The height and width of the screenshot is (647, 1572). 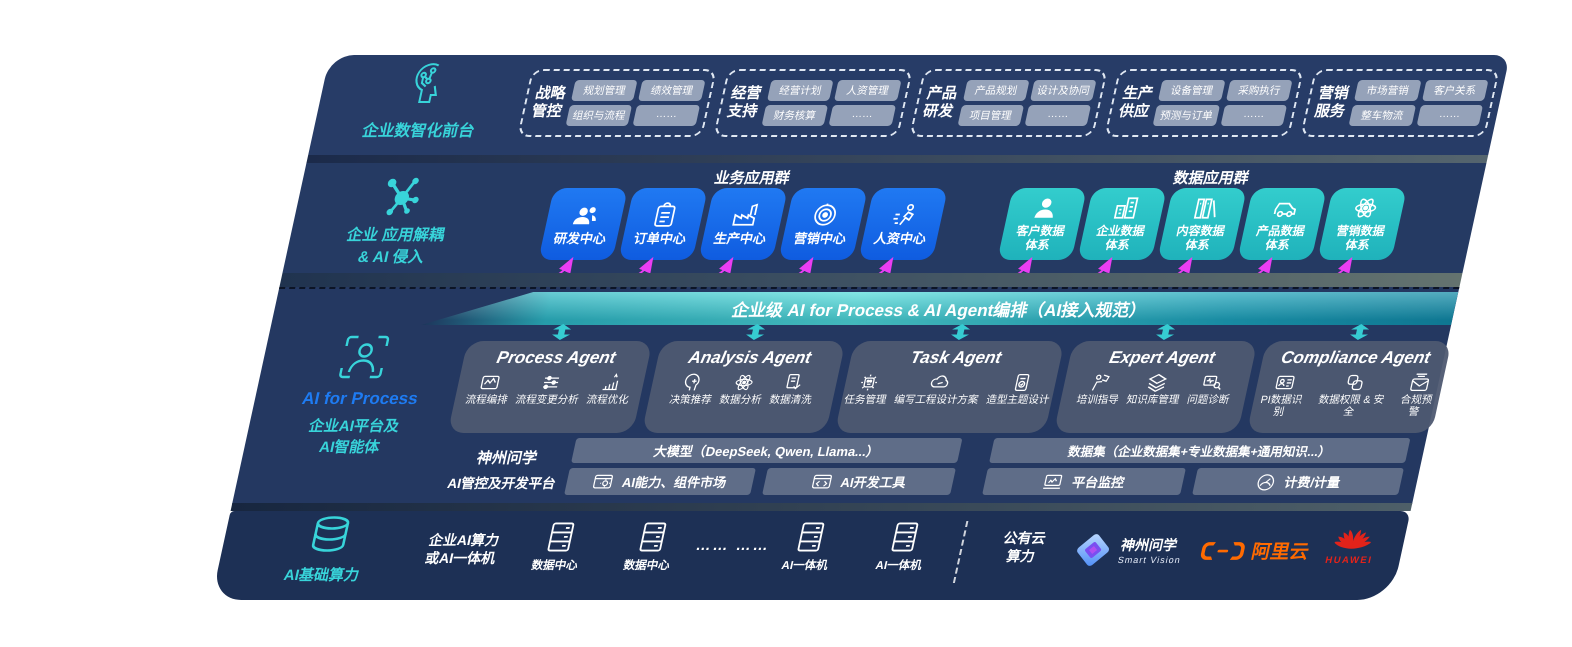 I want to click on front-group-chip: 组织与流程, so click(x=599, y=115).